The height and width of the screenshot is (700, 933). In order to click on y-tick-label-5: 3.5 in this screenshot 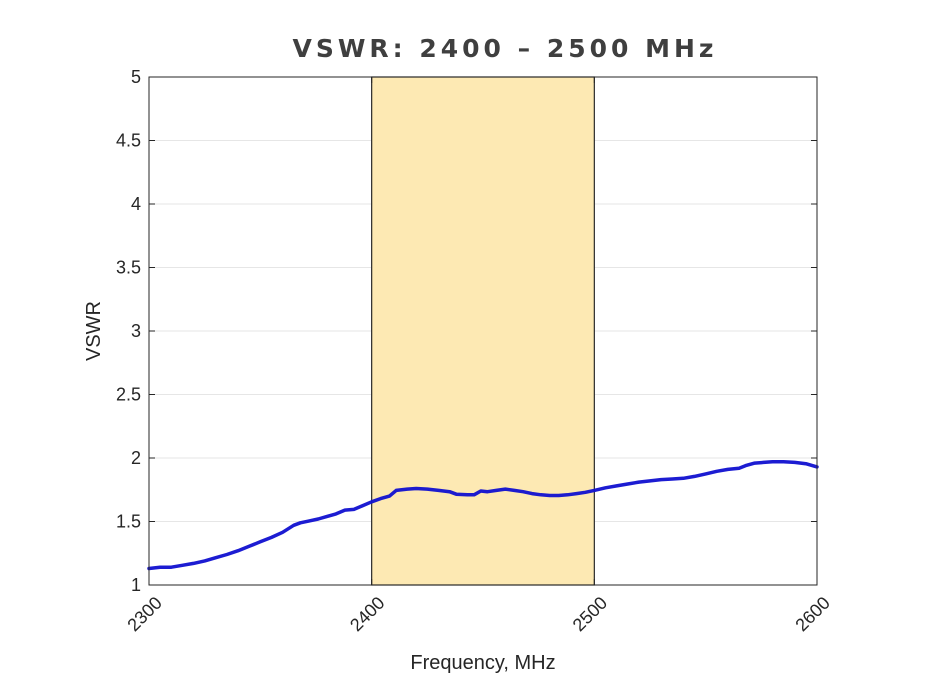, I will do `click(128, 268)`.